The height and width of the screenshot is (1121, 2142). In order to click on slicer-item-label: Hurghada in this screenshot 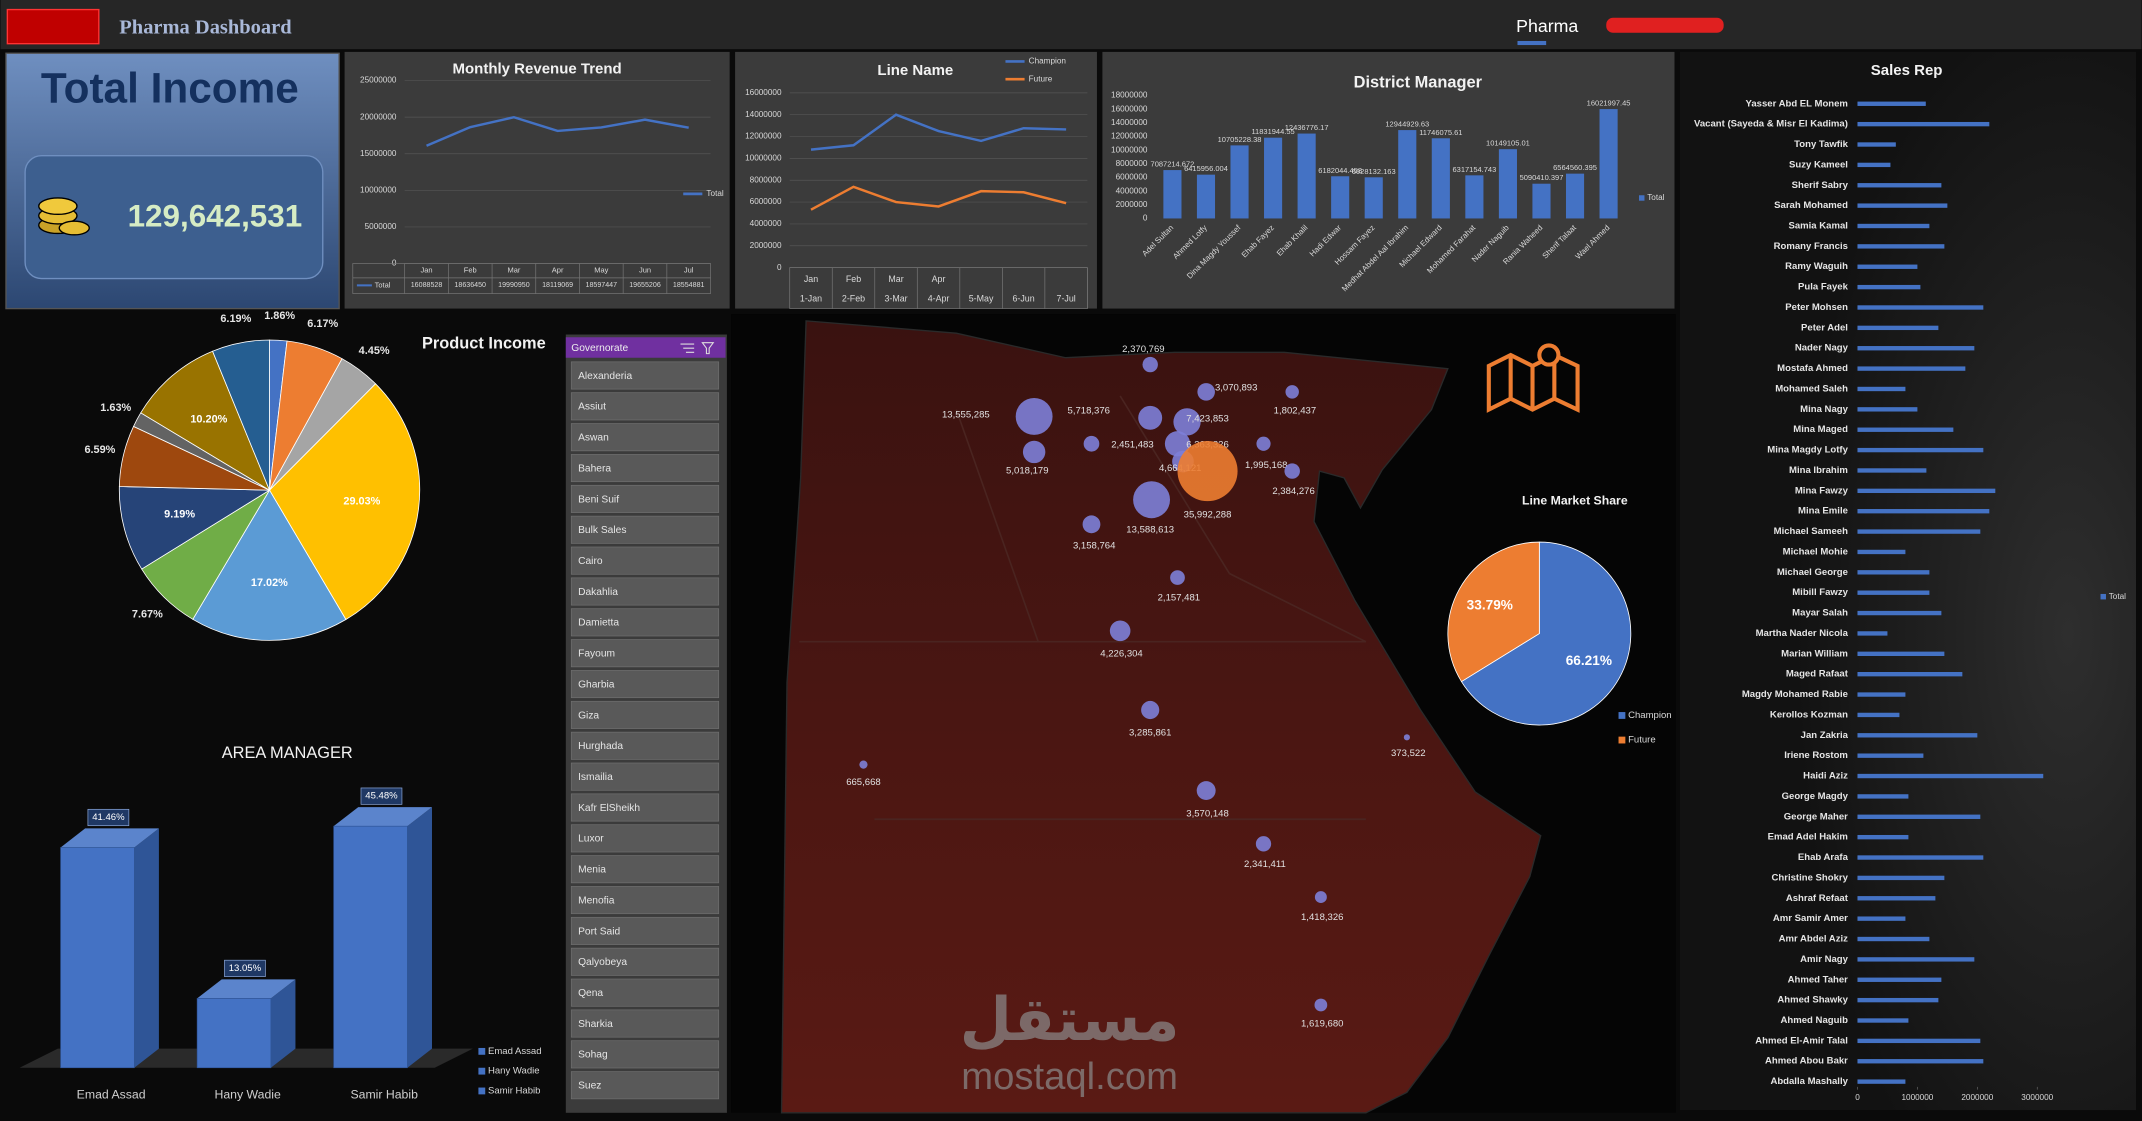, I will do `click(600, 746)`.